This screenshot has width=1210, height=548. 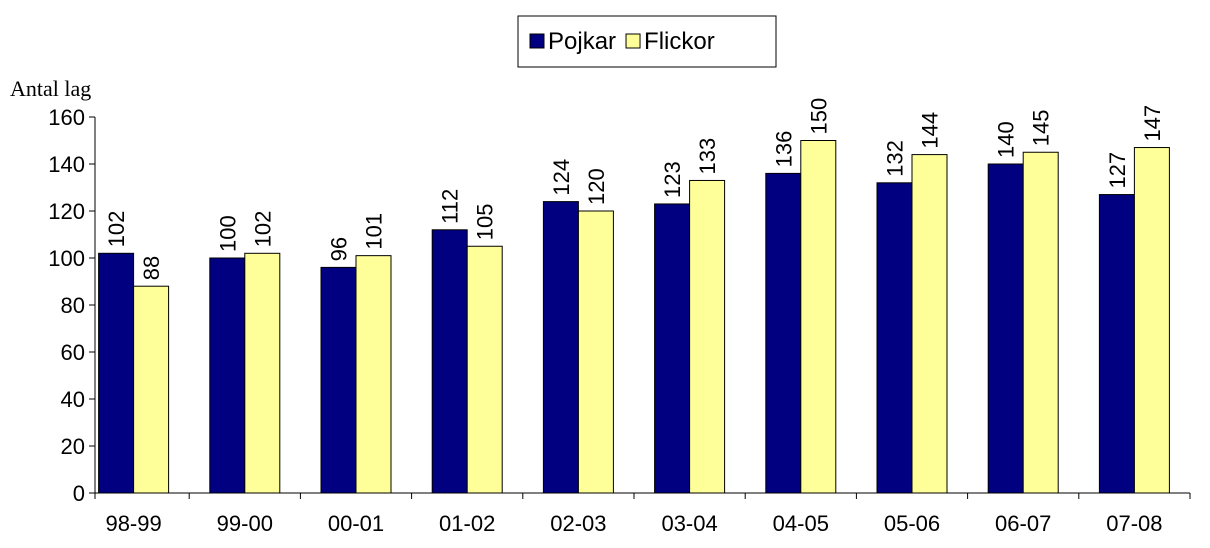 What do you see at coordinates (66, 164) in the screenshot?
I see `y-tick-label: 140` at bounding box center [66, 164].